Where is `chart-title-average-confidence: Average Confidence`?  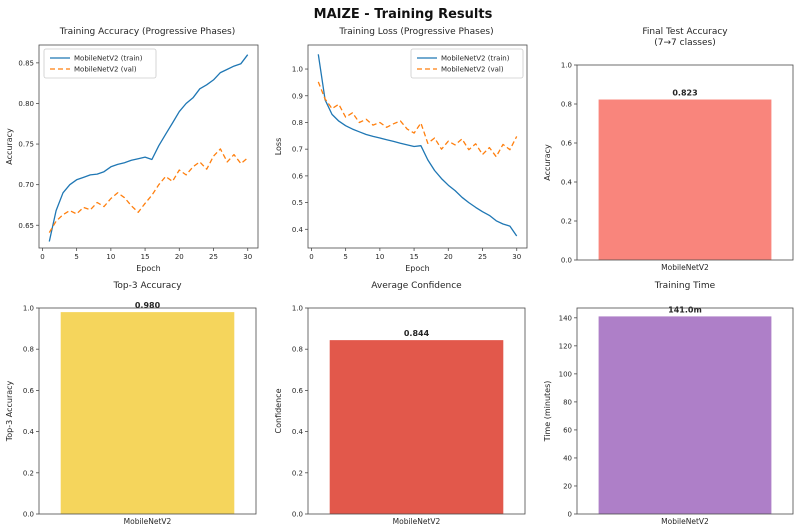 chart-title-average-confidence: Average Confidence is located at coordinates (416, 286).